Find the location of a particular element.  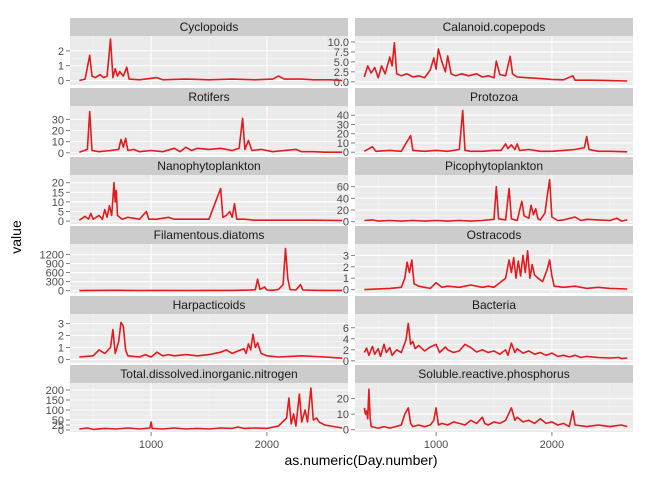

facet-calanoid-copepods: Calanoid.copepods 0.02.55.07.510.0 is located at coordinates (480, 53).